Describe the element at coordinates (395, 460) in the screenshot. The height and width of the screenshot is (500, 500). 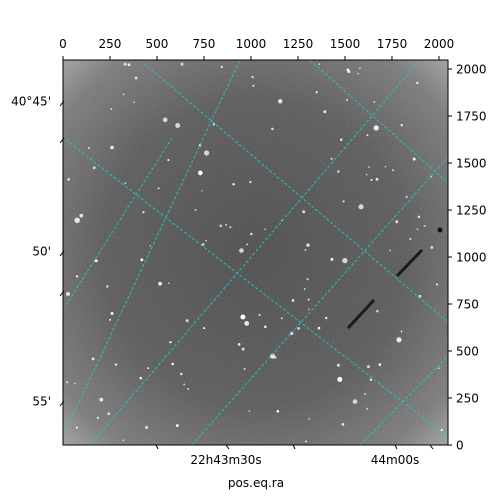
I see `ra-tick-label: 44m00s` at that location.